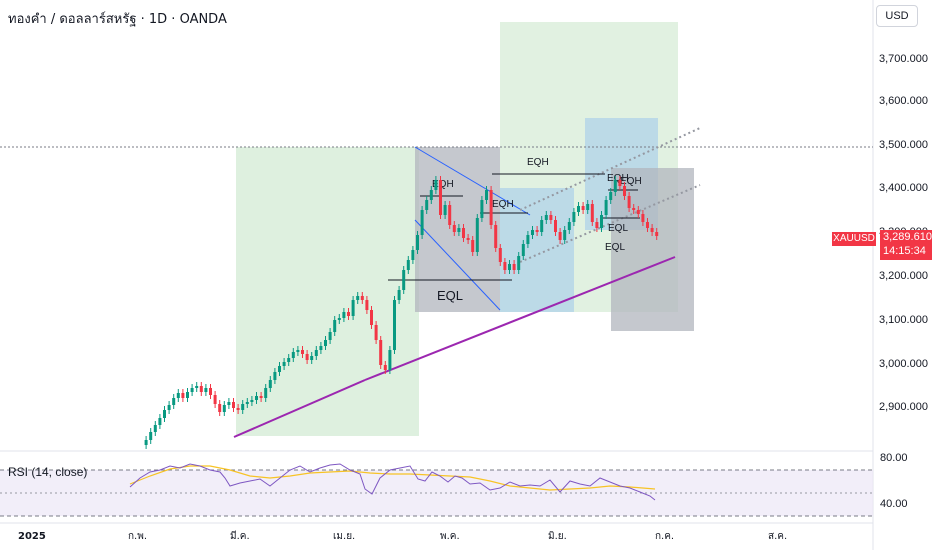 The height and width of the screenshot is (550, 932). What do you see at coordinates (618, 228) in the screenshot?
I see `annotation-eql-1: EQL` at bounding box center [618, 228].